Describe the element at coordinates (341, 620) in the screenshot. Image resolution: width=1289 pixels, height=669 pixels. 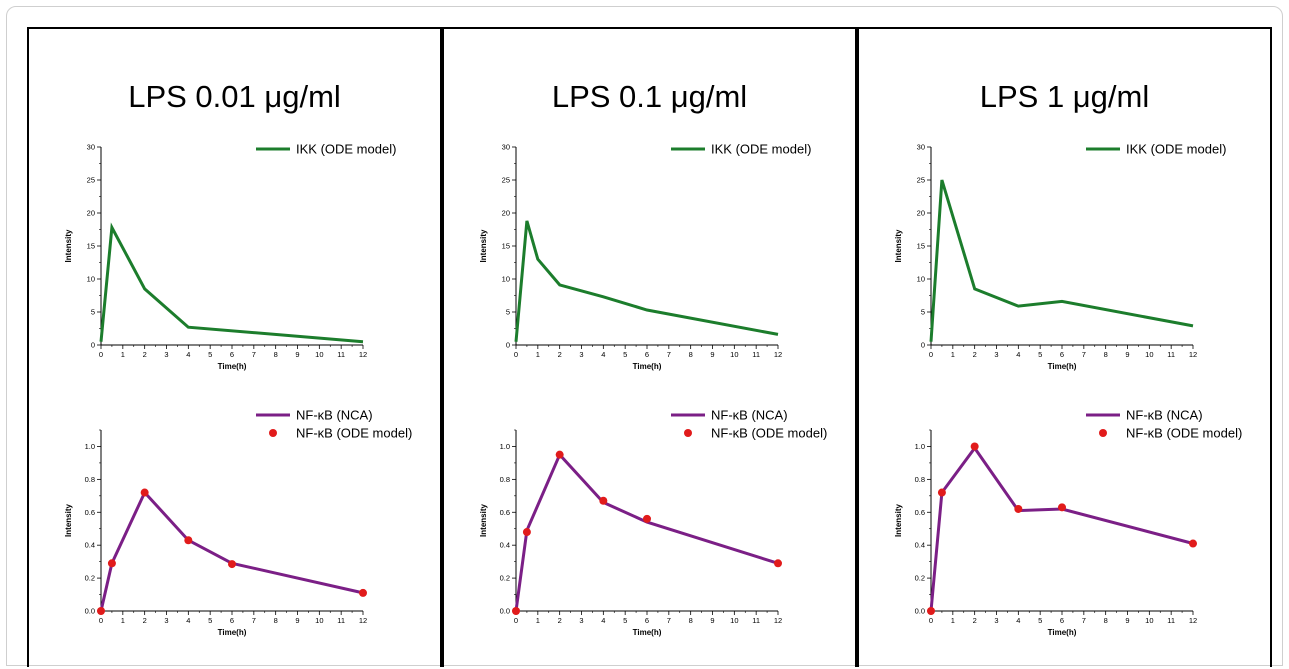
I see `x-tick-label: 11` at that location.